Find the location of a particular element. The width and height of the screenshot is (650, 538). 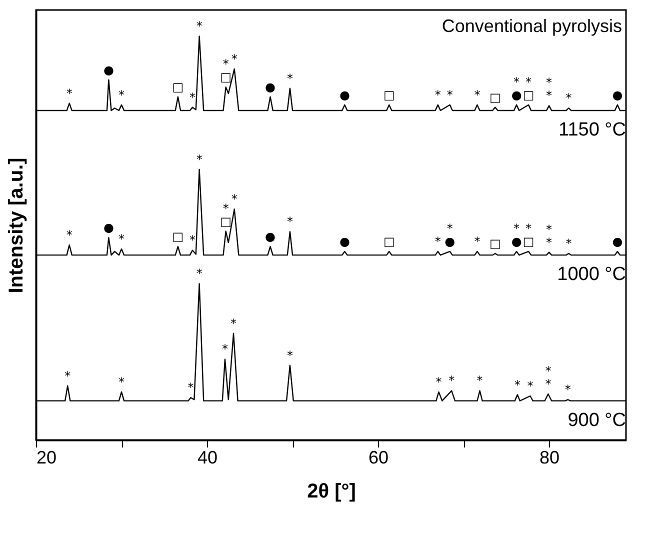

series-label: 900 °C is located at coordinates (597, 420).